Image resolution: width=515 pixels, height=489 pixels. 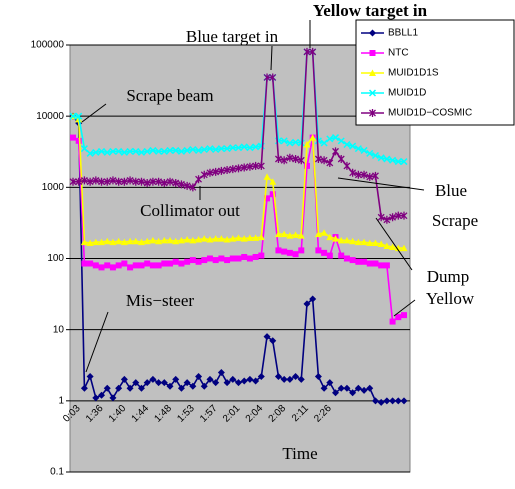 What do you see at coordinates (455, 220) in the screenshot?
I see `annotation: Scrape` at bounding box center [455, 220].